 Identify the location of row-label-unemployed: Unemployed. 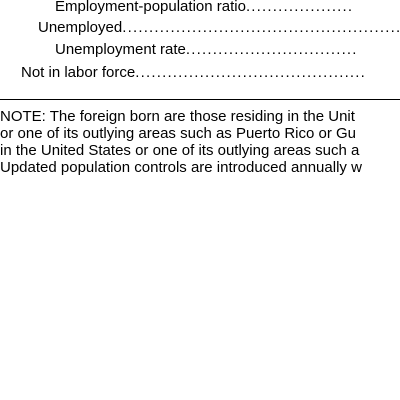
(80, 28).